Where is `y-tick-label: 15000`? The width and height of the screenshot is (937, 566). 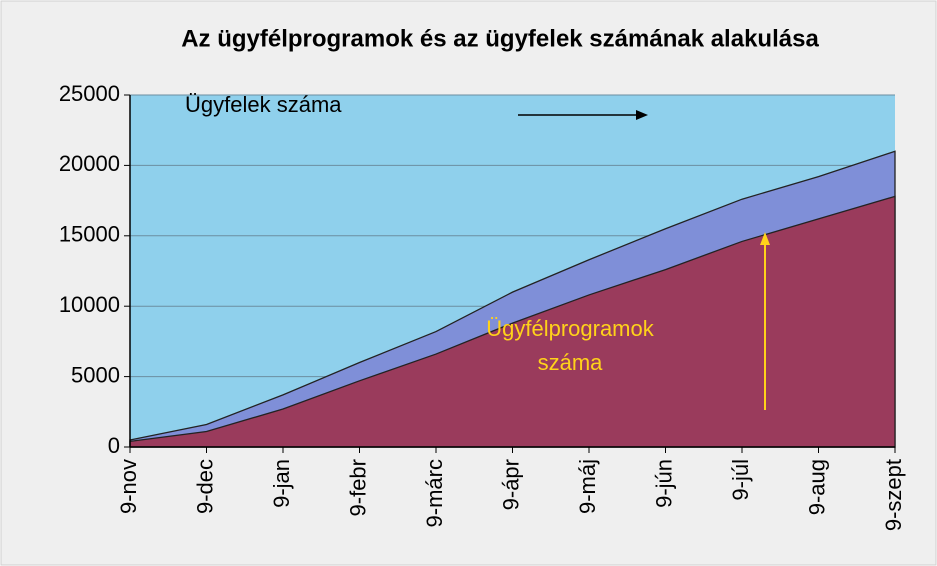 y-tick-label: 15000 is located at coordinates (89, 234).